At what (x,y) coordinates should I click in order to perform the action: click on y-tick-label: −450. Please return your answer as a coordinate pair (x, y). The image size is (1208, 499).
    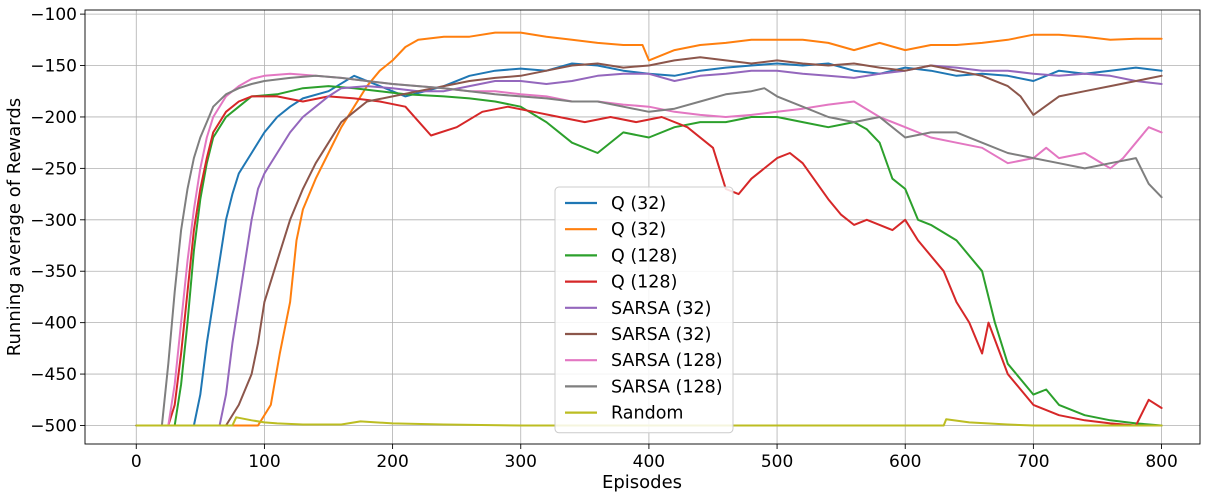
    Looking at the image, I should click on (53, 375).